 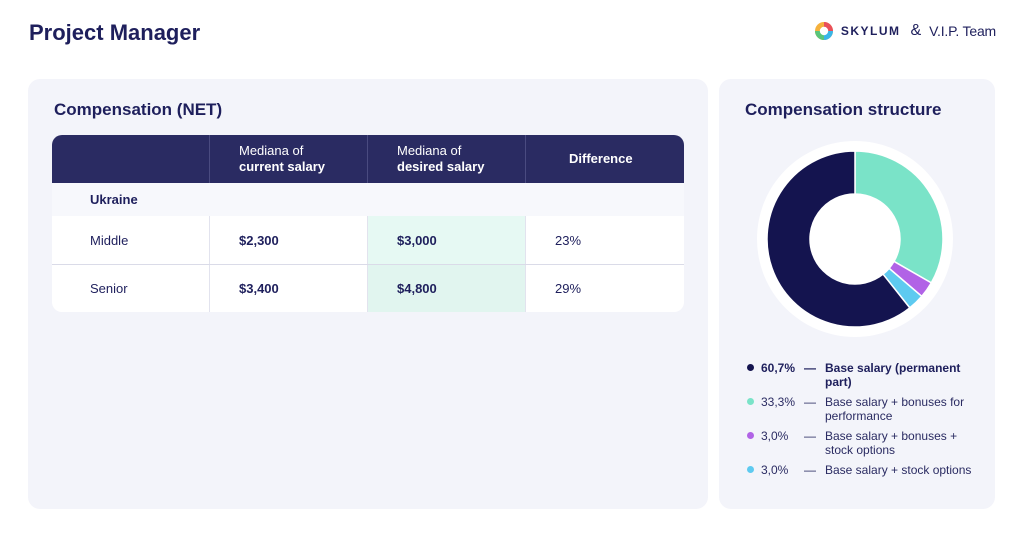 I want to click on column-header-desired: Mediana of desired salary, so click(x=447, y=159).